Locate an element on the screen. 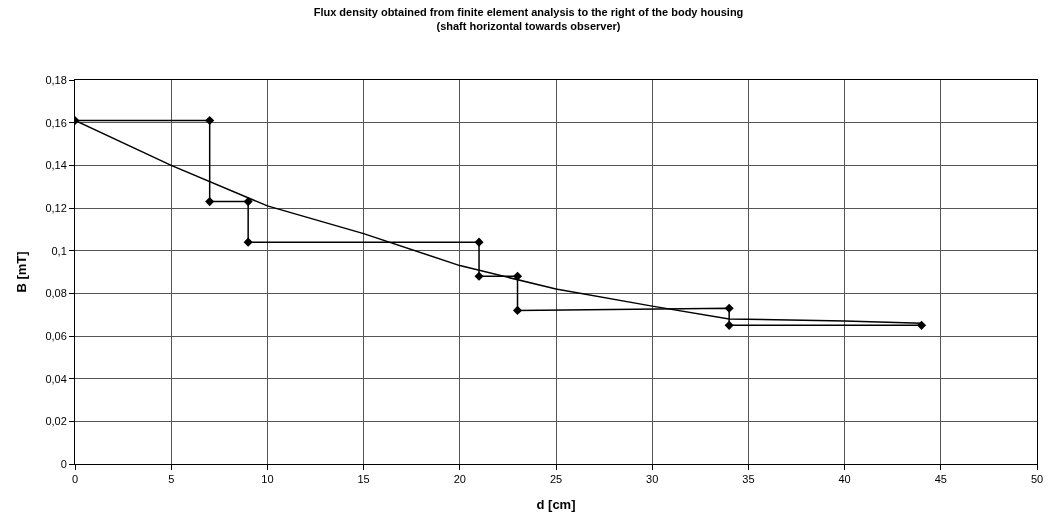 The image size is (1057, 521). y-tick-label: 0,02 is located at coordinates (56, 421).